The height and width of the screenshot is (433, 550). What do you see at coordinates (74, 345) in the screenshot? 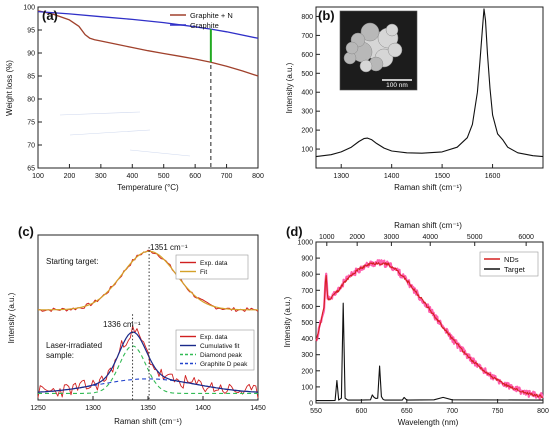
I see `panel-c-annotation: Laser-irradiated` at bounding box center [74, 345].